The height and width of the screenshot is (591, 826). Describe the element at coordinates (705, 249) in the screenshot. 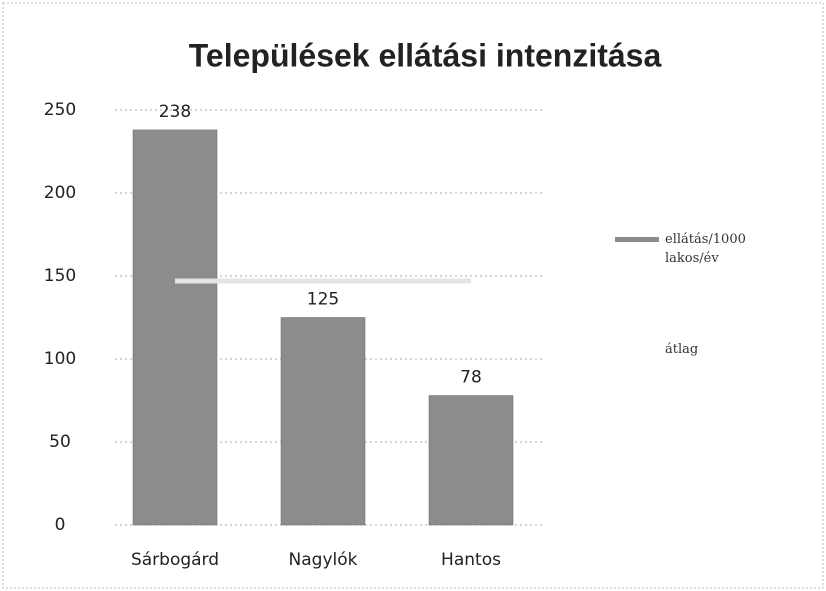

I see `legend-label: ellátás/1000 lakos/év` at that location.